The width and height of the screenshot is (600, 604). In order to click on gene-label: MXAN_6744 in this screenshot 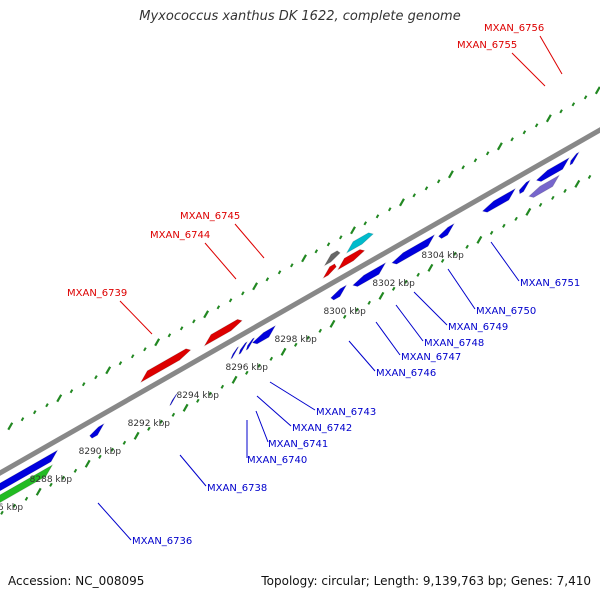, I will do `click(180, 235)`.